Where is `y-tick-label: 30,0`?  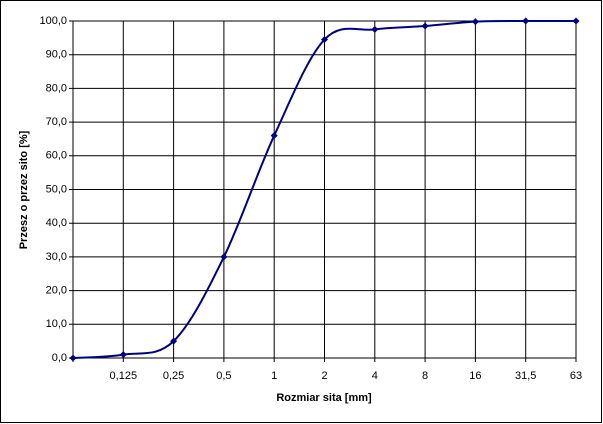
y-tick-label: 30,0 is located at coordinates (56, 257).